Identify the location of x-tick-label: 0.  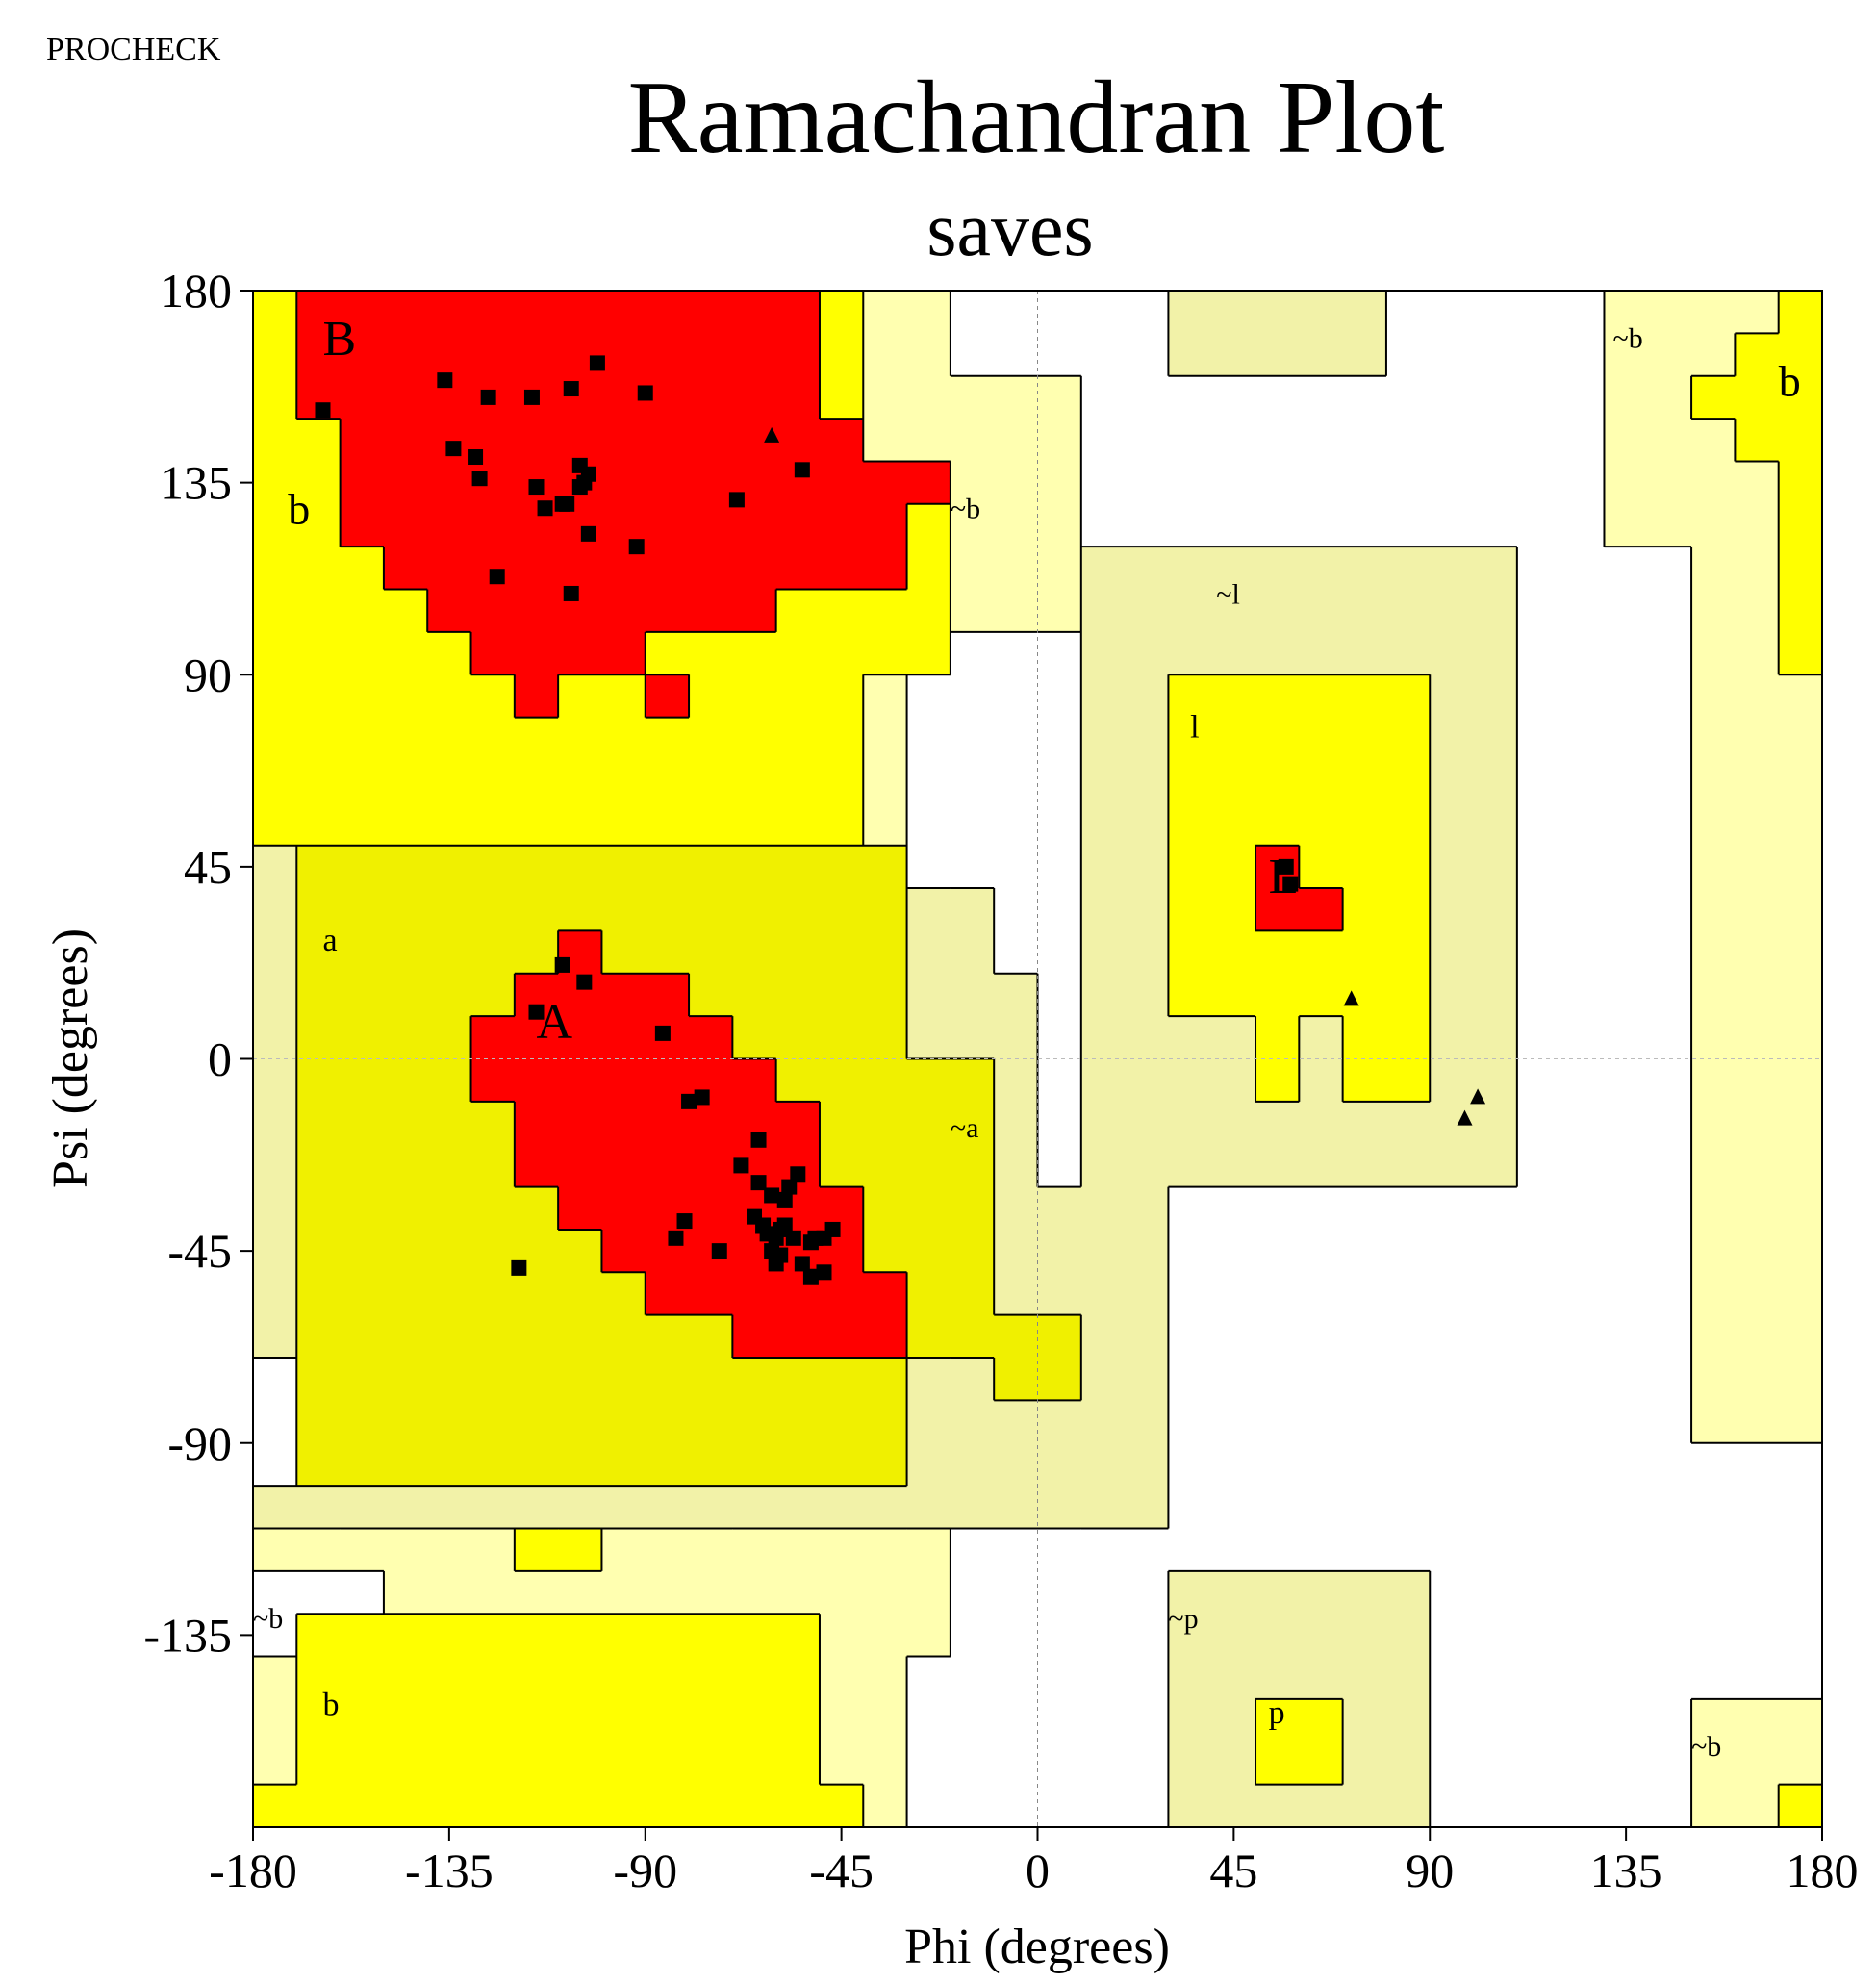
(1038, 1870).